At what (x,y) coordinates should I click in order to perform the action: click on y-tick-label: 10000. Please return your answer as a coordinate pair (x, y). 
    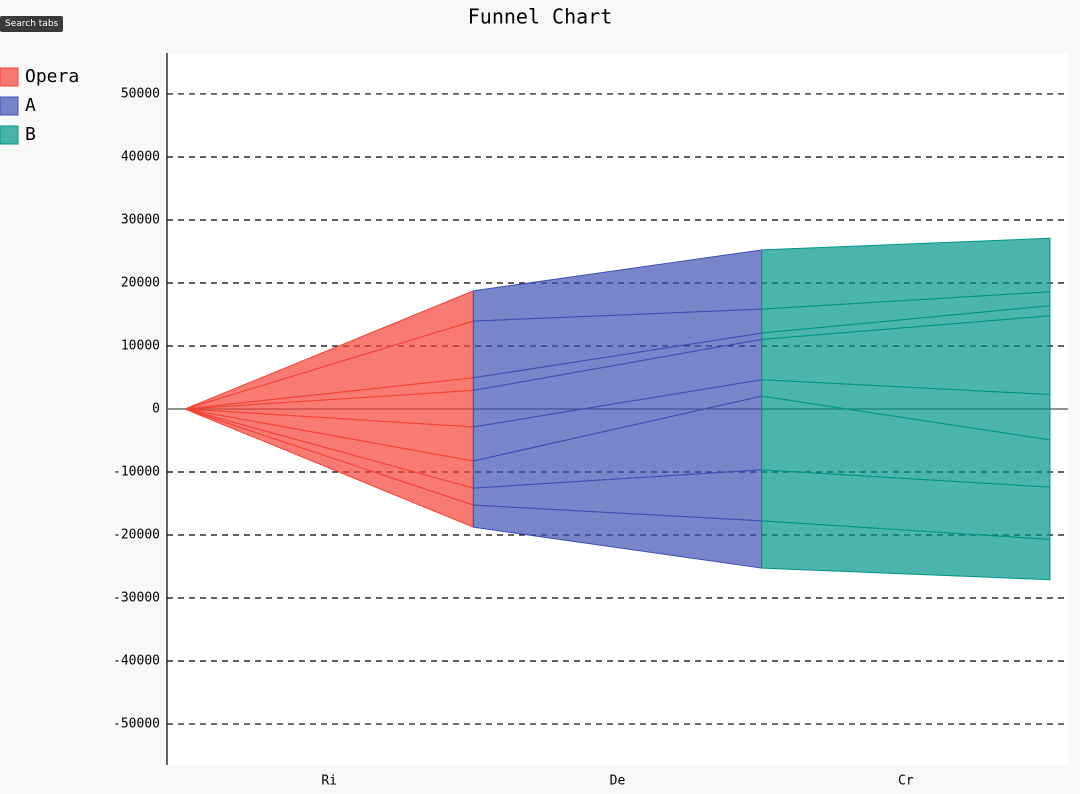
    Looking at the image, I should click on (140, 345).